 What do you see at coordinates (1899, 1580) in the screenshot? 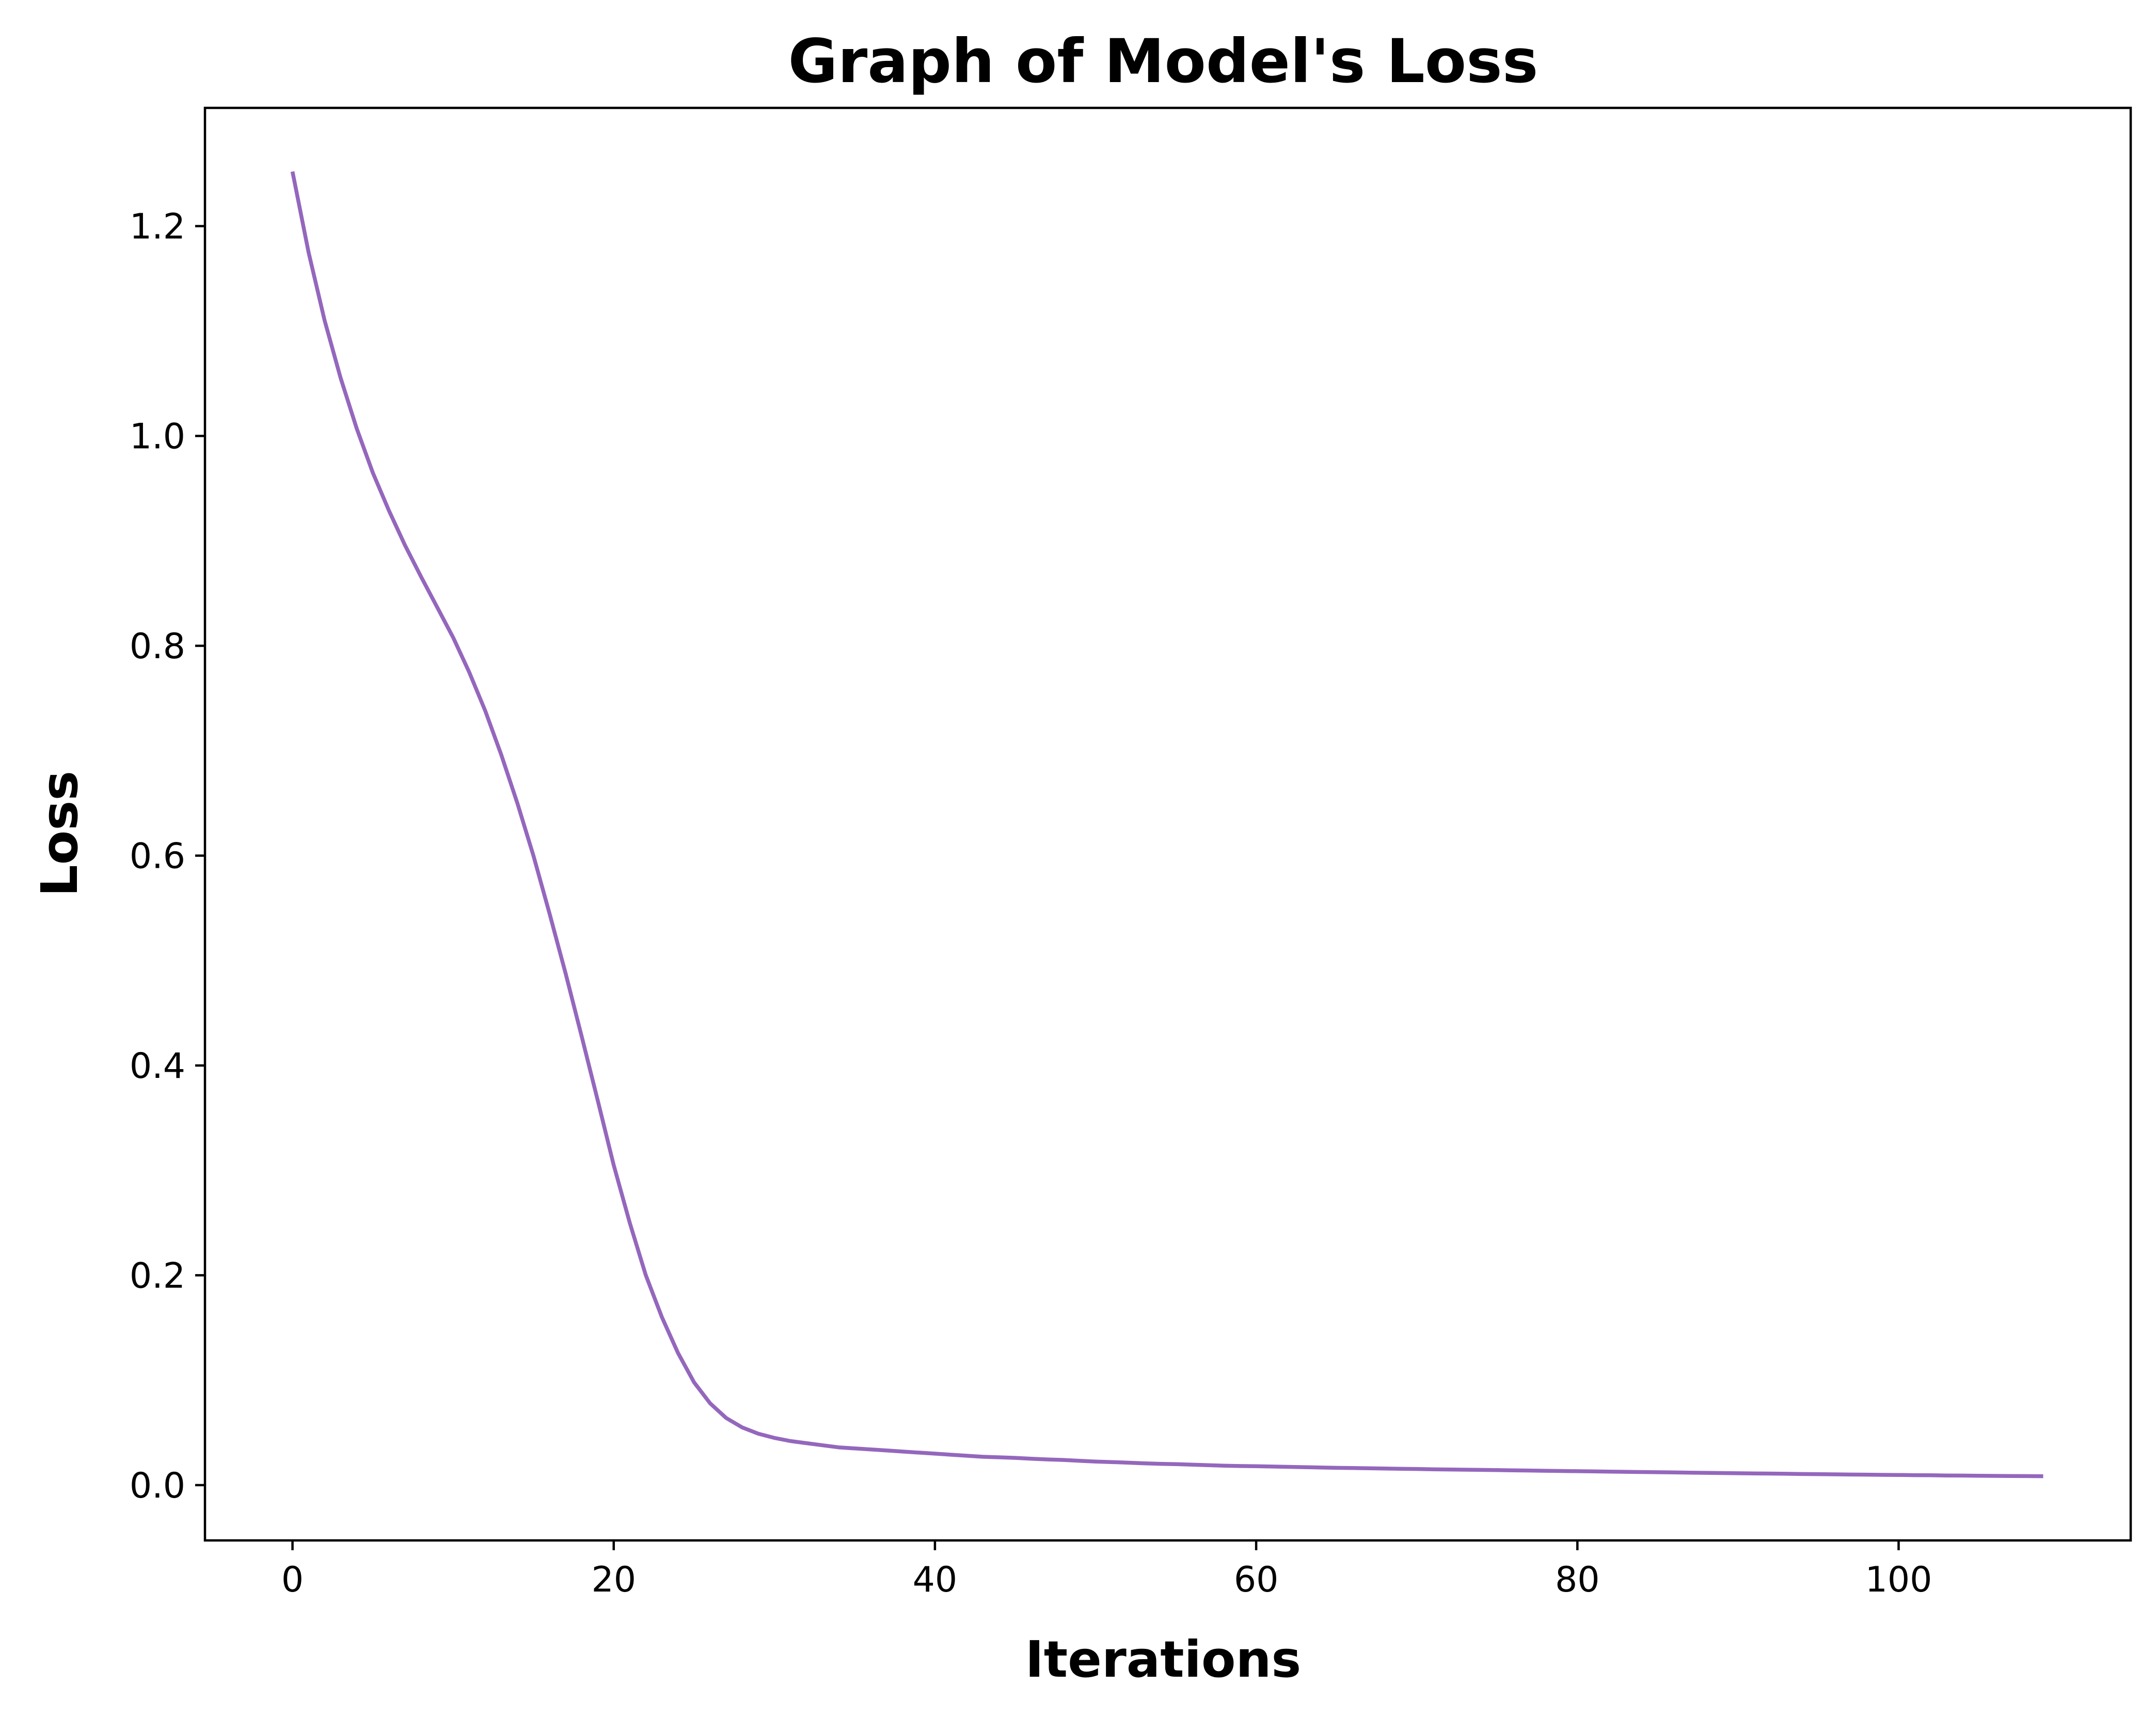
I see `x-tick-label: 100` at bounding box center [1899, 1580].